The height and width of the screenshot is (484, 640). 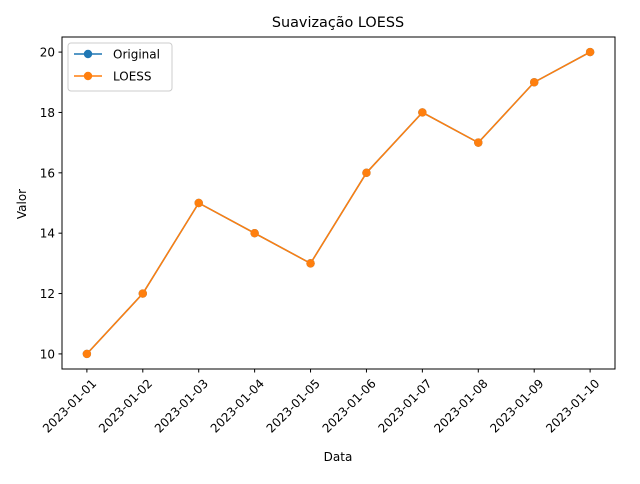 I want to click on y-tick-label: 14, so click(x=47, y=234).